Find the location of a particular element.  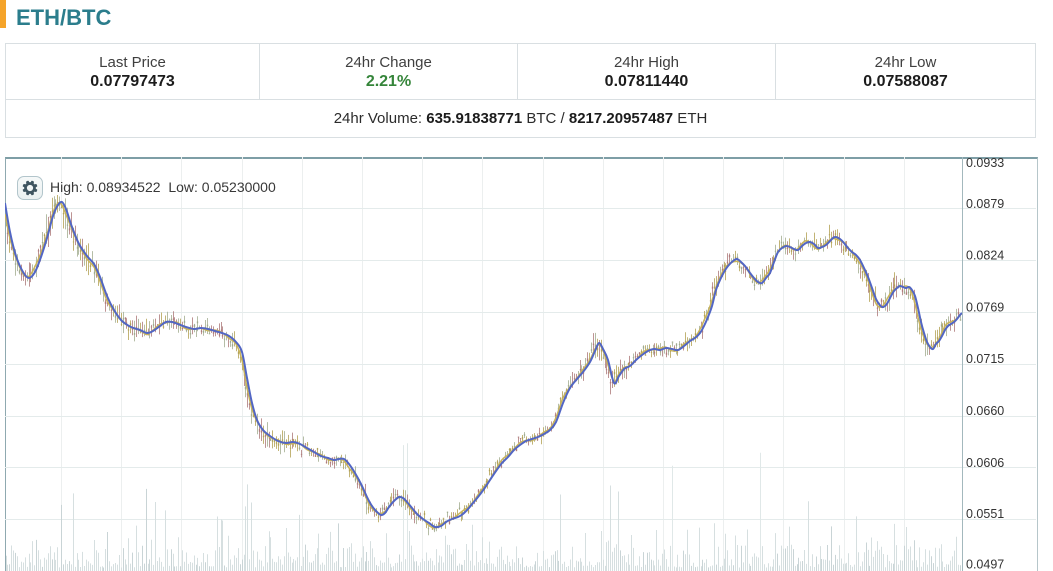

svg-text: 0.0497 is located at coordinates (985, 564).